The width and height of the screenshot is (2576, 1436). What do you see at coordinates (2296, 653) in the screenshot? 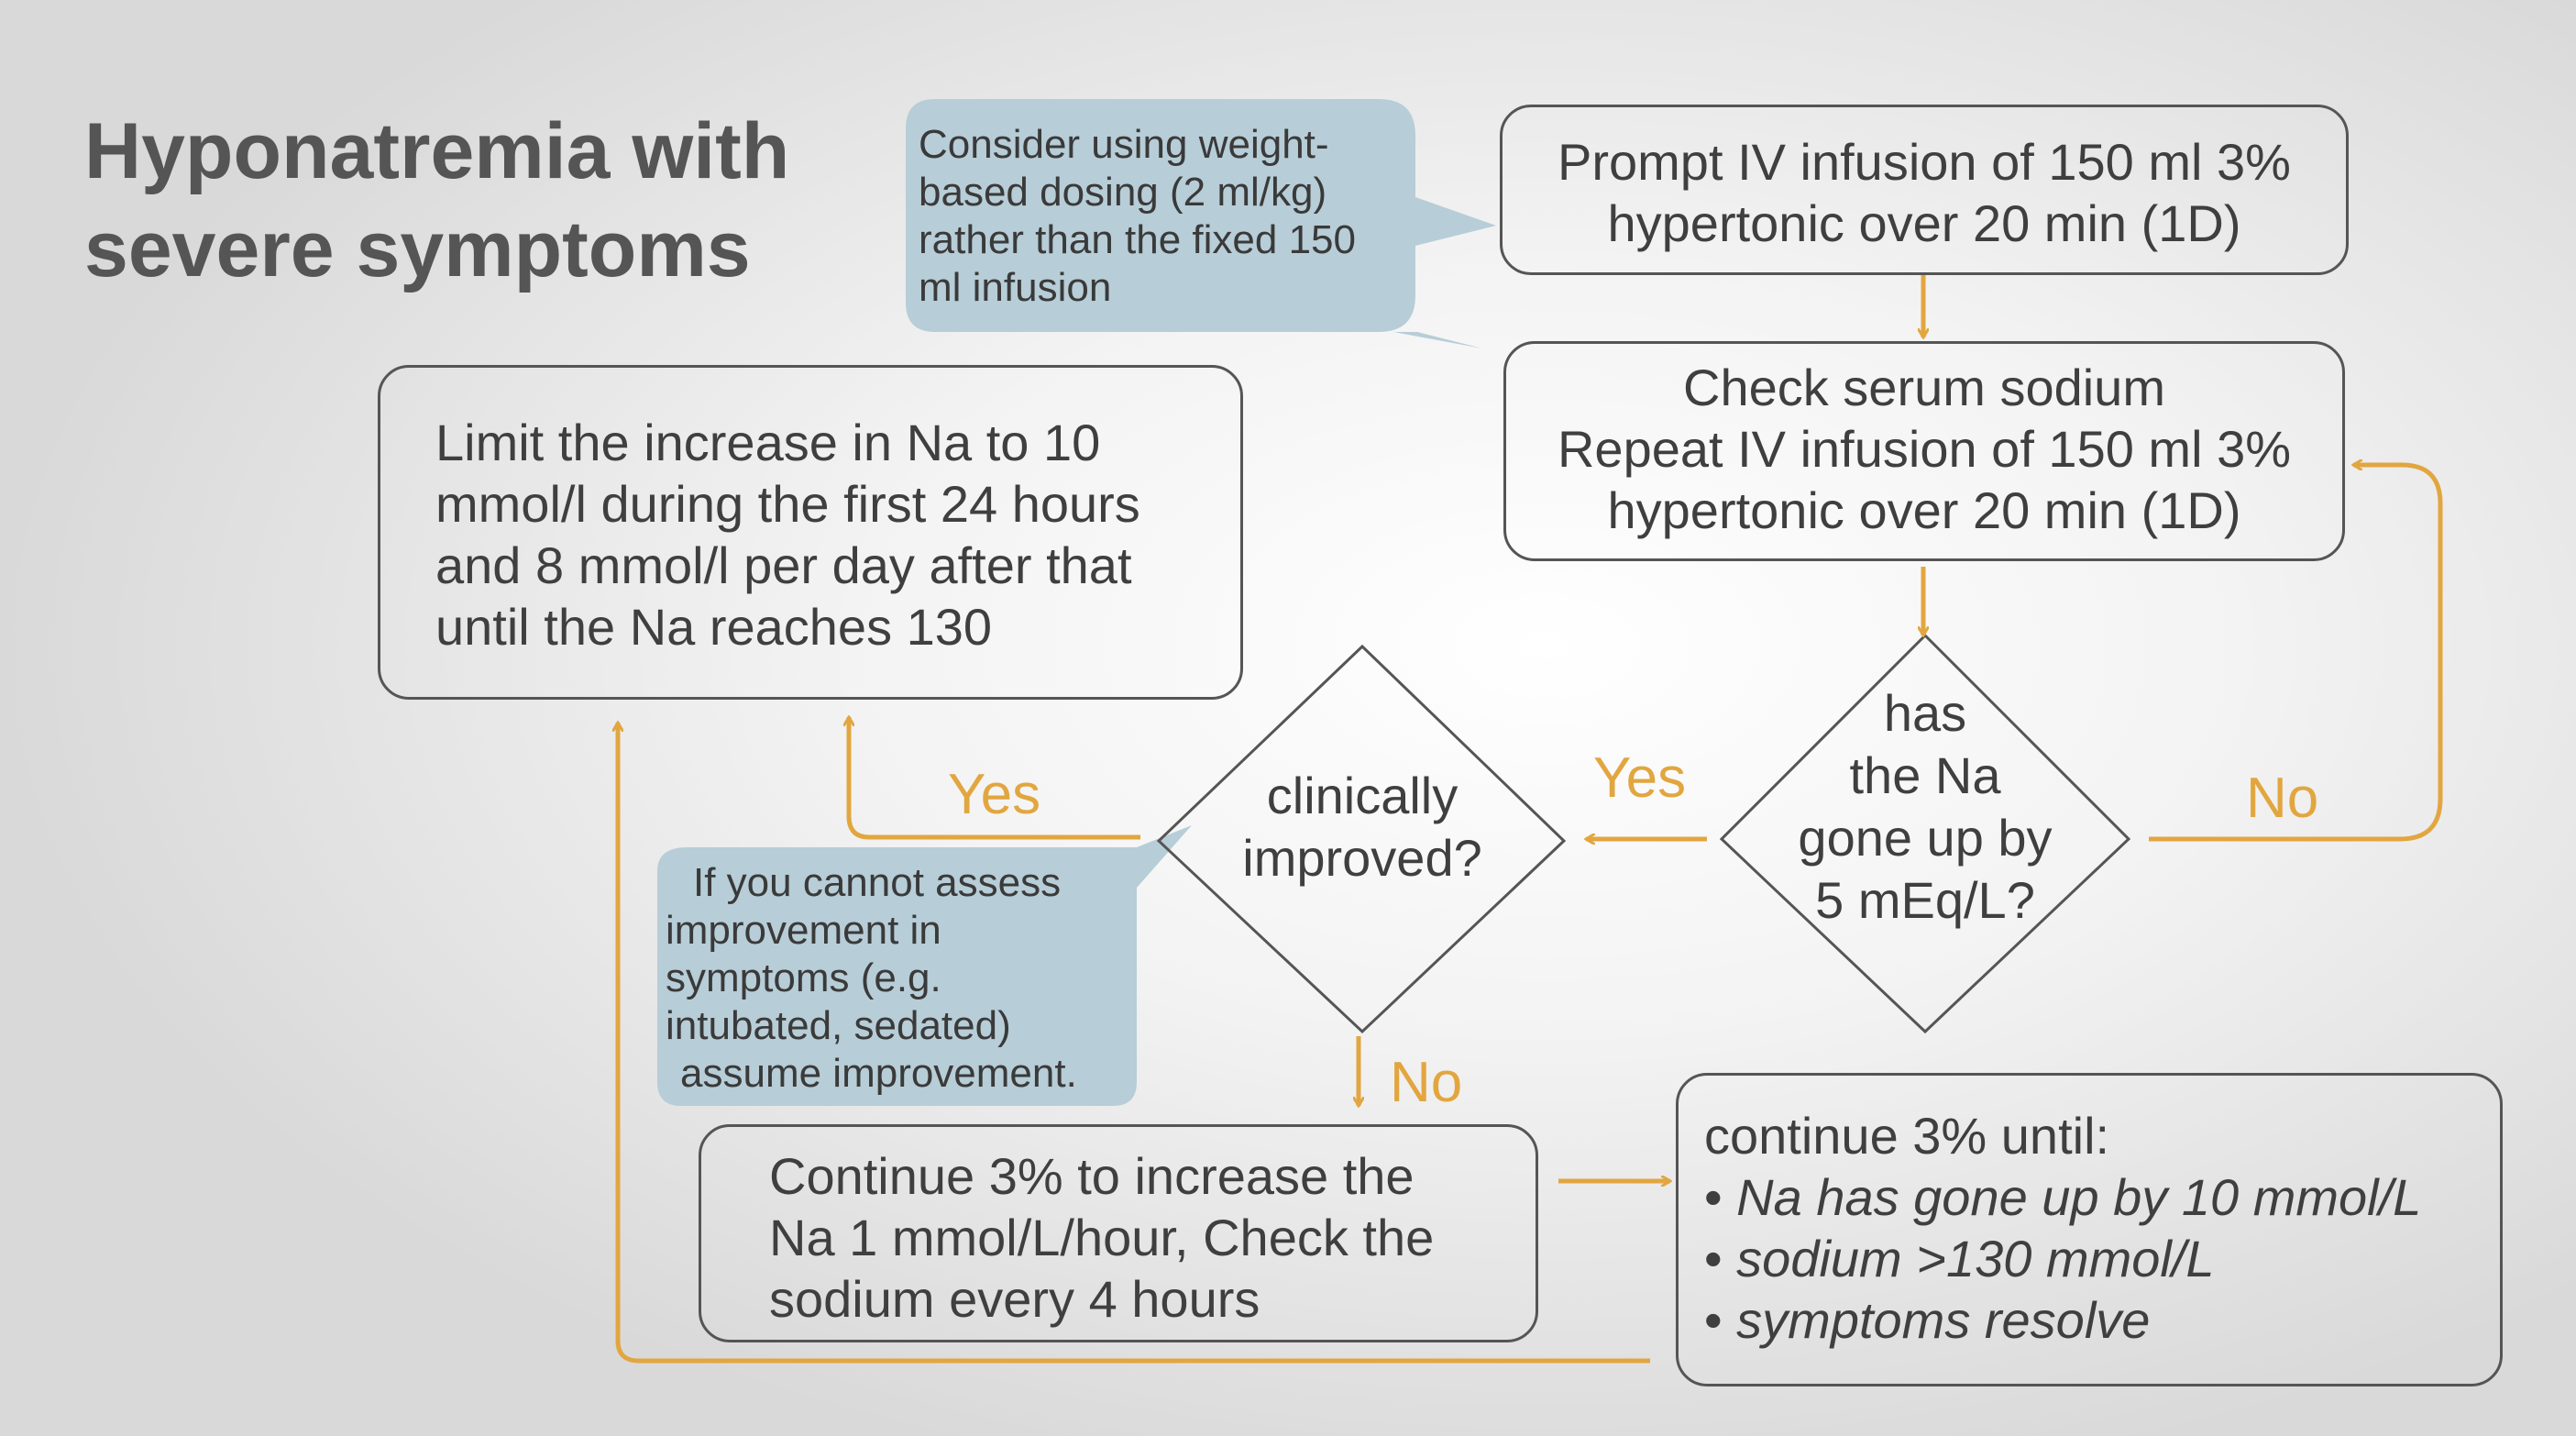
I see `arrow-no-loop` at bounding box center [2296, 653].